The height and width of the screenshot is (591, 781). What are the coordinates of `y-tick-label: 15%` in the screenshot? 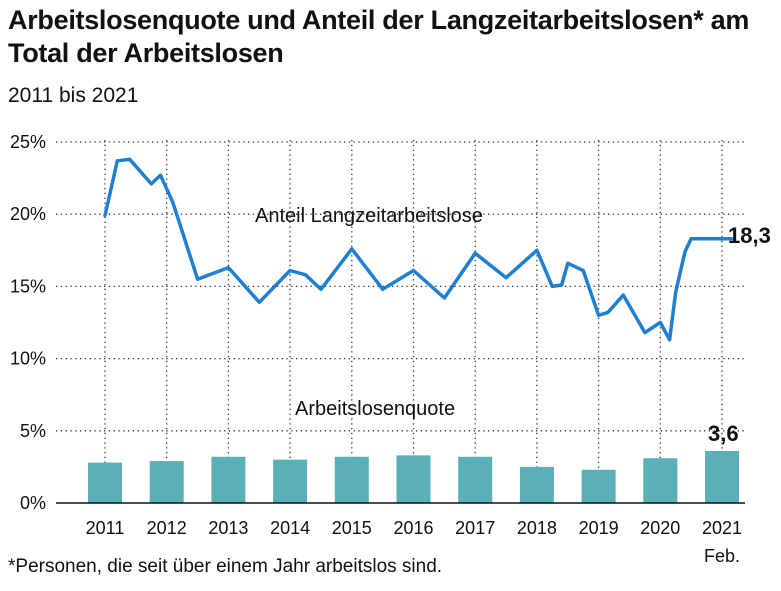 It's located at (28, 286).